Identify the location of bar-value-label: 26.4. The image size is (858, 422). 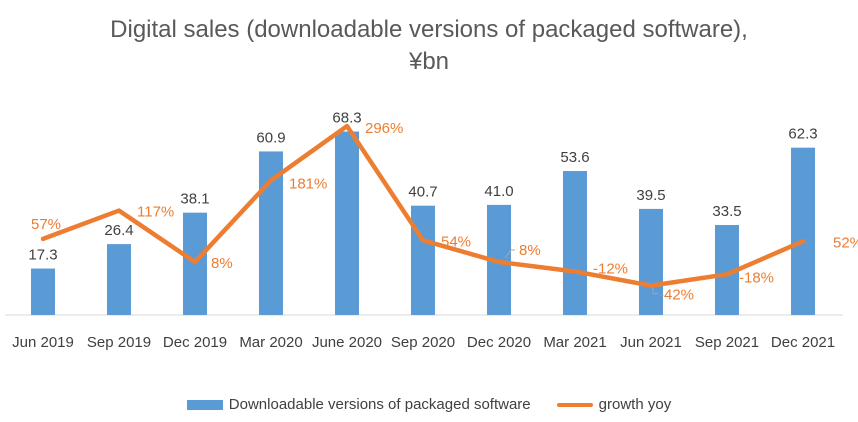
(118, 230).